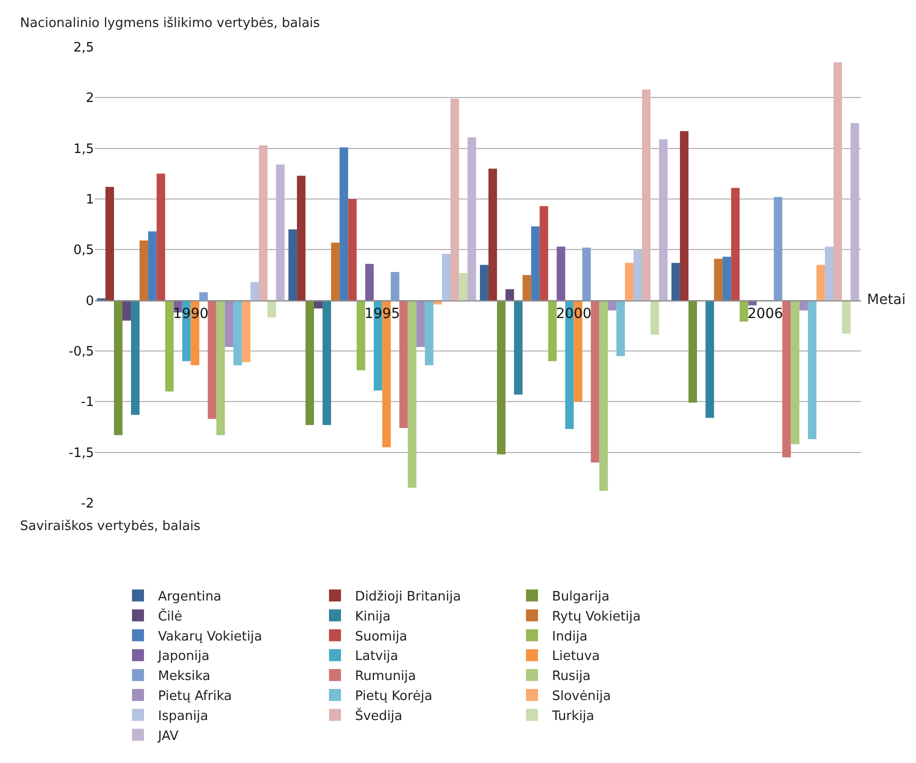 The image size is (916, 763). Describe the element at coordinates (90, 200) in the screenshot. I see `y-tick-label: 1` at that location.